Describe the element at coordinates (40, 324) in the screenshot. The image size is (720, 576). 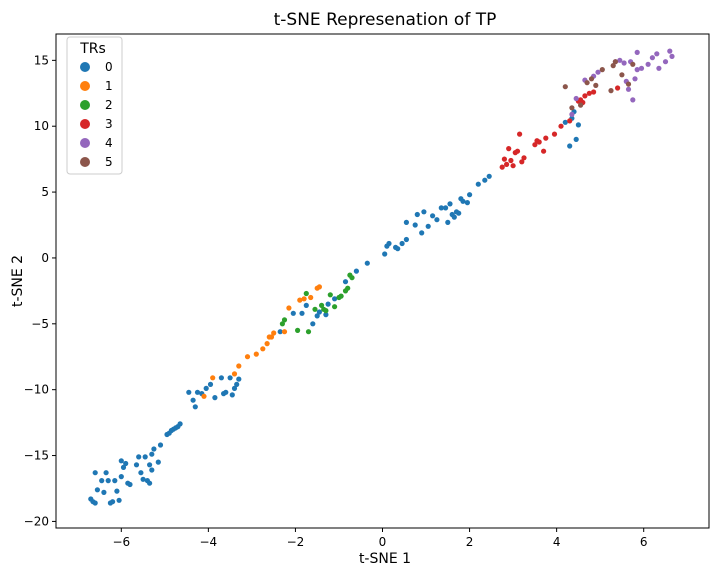
I see `y-tick-label: −5` at that location.